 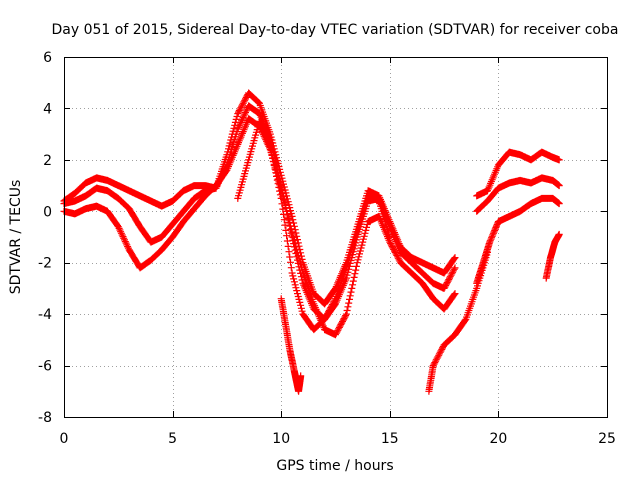 What do you see at coordinates (338, 439) in the screenshot?
I see `x-tick-labels: 0 5 10 15 20 25` at bounding box center [338, 439].